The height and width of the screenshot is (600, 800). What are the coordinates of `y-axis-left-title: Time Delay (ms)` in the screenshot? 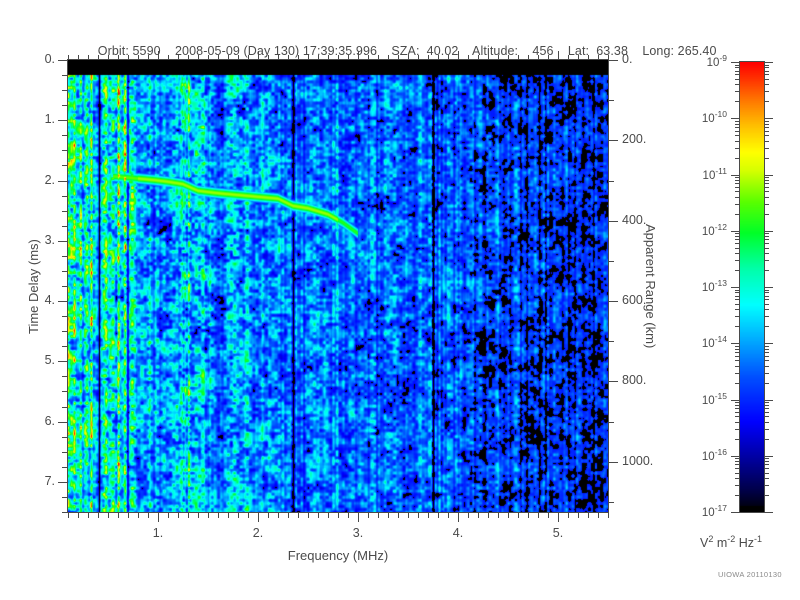 It's located at (33, 286).